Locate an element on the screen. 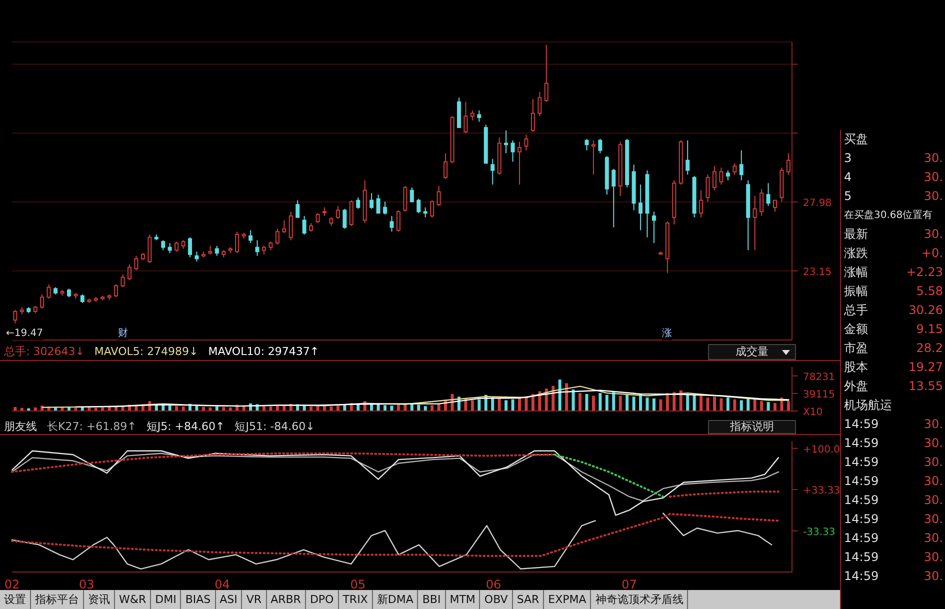 The width and height of the screenshot is (945, 609). text: 涨跌 +0. is located at coordinates (893, 253).